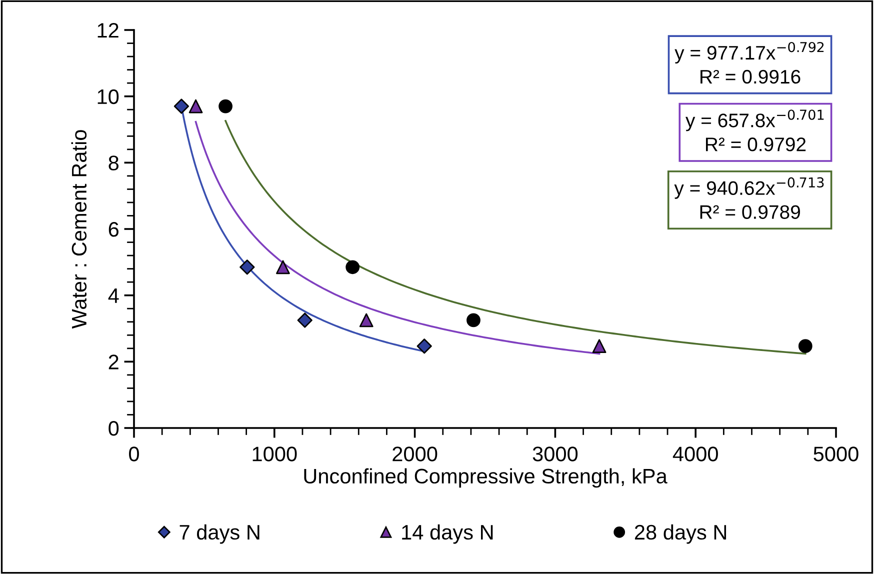 The height and width of the screenshot is (574, 874). I want to click on y-tick-label: 2, so click(113, 362).